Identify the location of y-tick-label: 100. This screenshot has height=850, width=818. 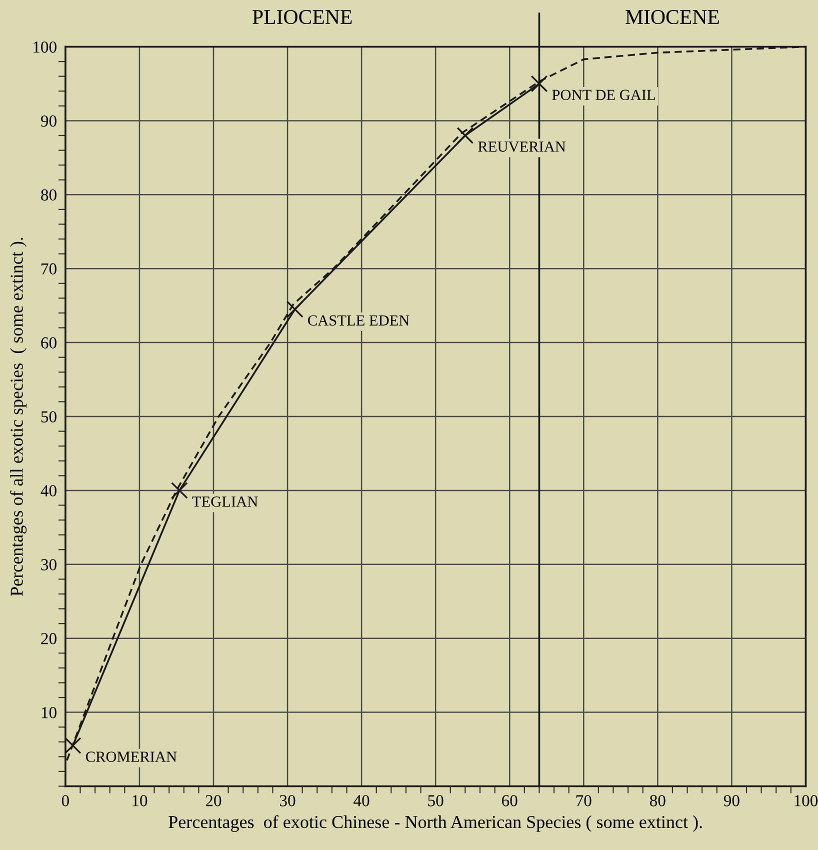
(45, 47).